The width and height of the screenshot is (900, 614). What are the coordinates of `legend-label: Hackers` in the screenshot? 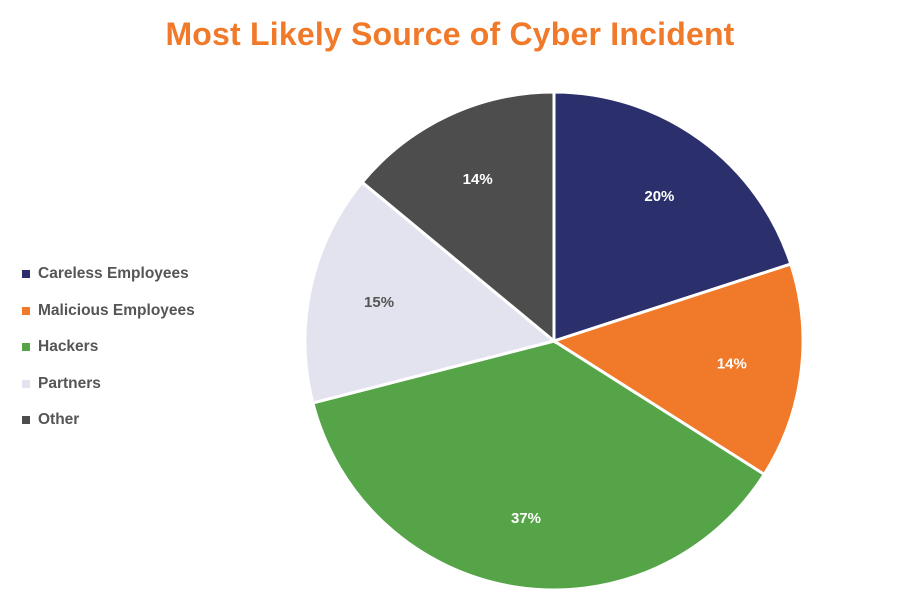 It's located at (68, 347).